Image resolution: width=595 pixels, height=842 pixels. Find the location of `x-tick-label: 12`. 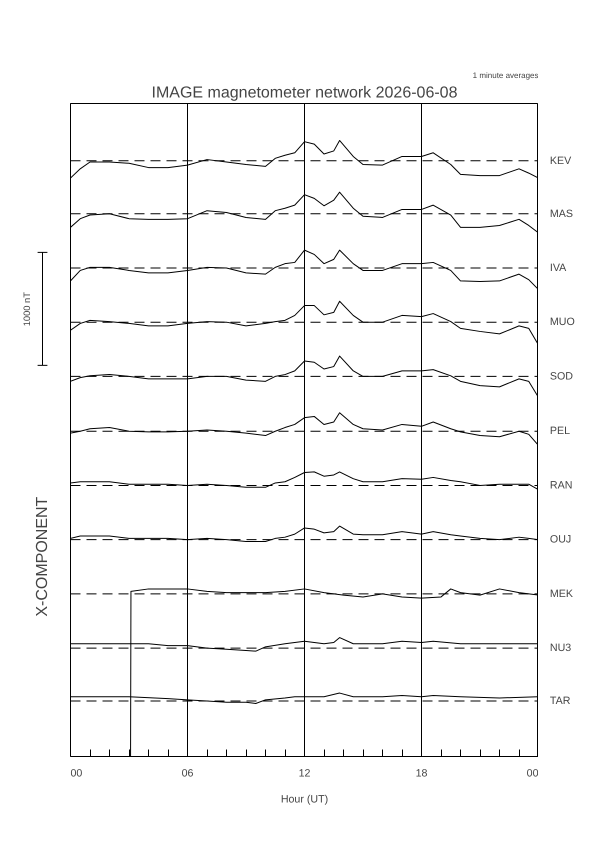

x-tick-label: 12 is located at coordinates (304, 774).